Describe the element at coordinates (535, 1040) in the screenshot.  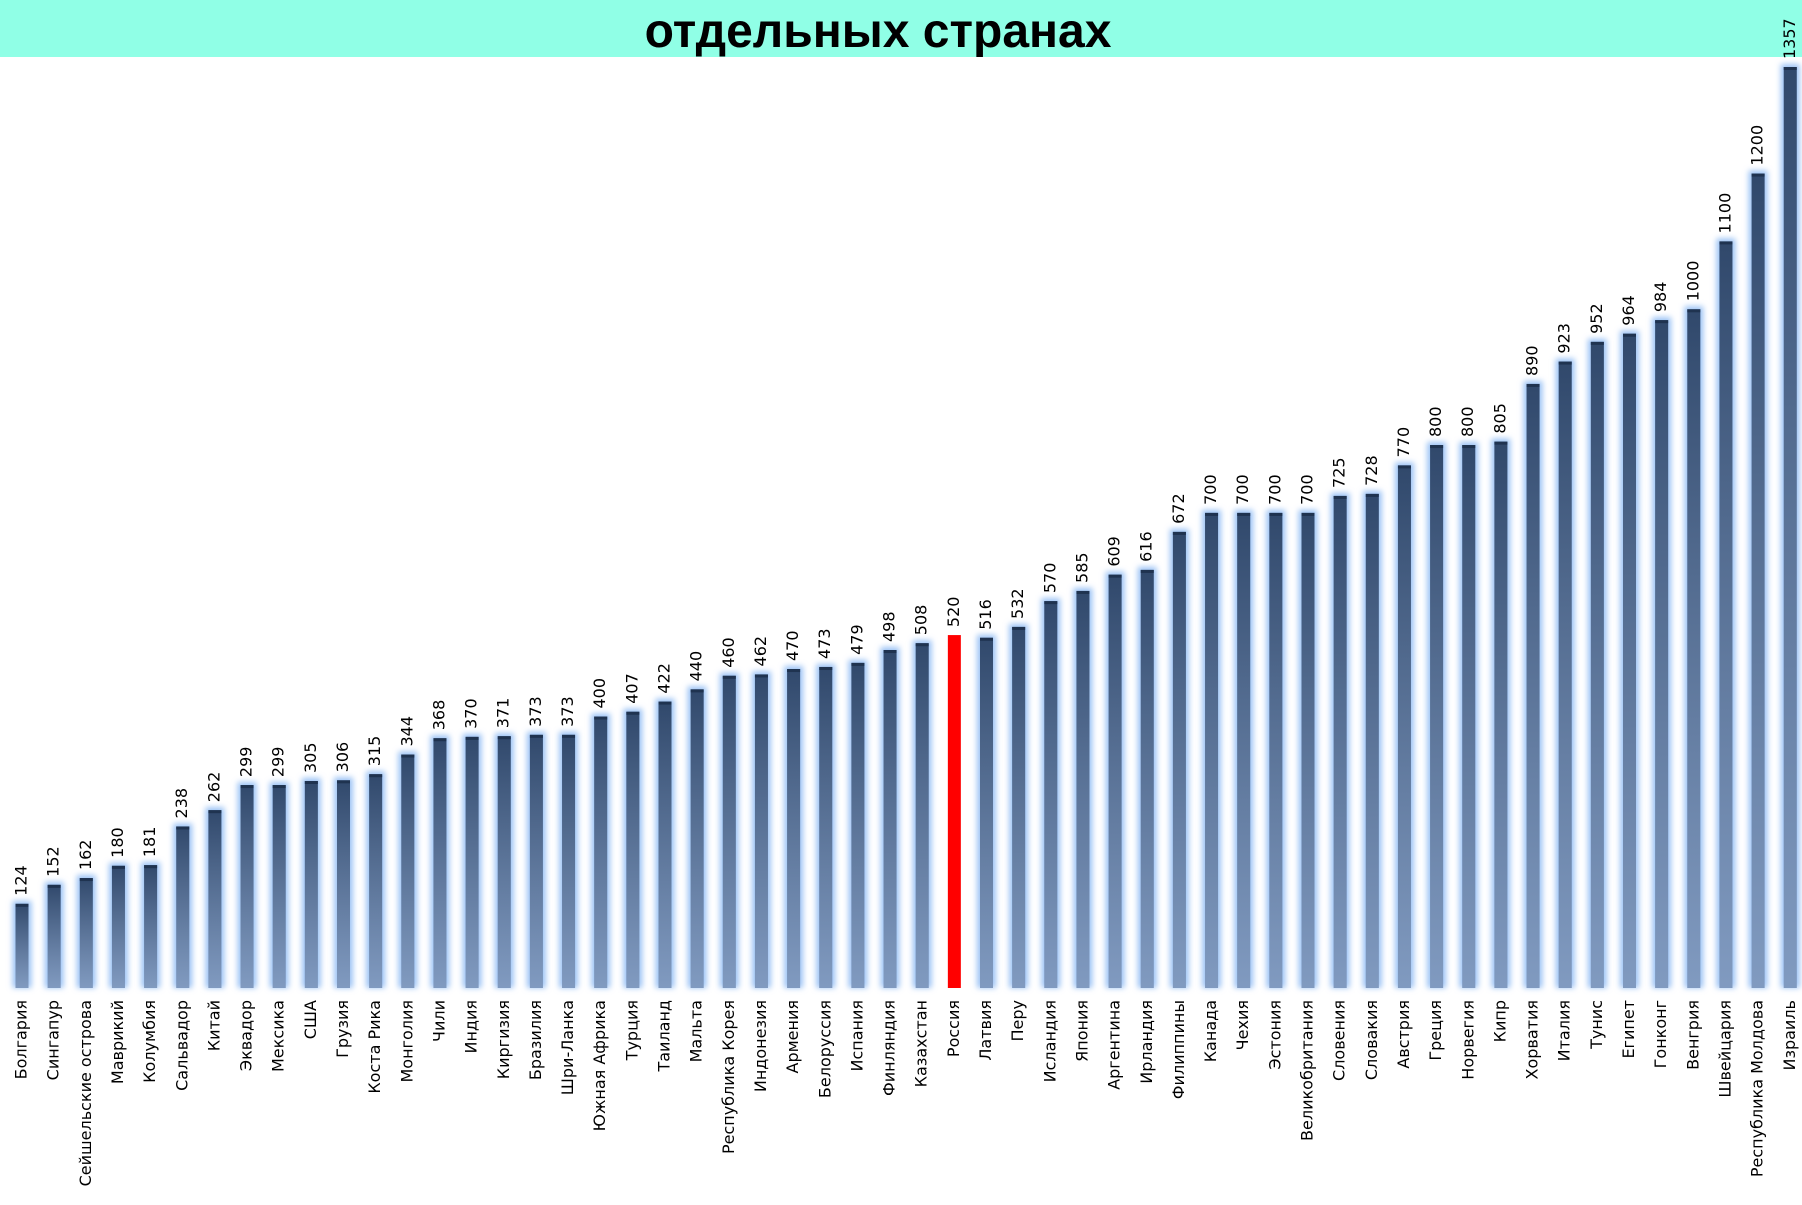
I see `x-tick-label: Бразилия` at that location.